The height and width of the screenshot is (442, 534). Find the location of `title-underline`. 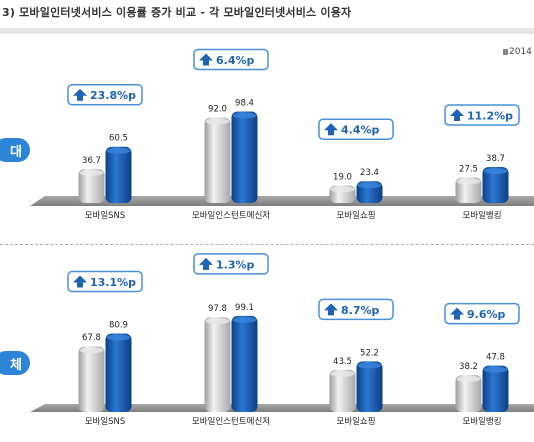

title-underline is located at coordinates (267, 31).